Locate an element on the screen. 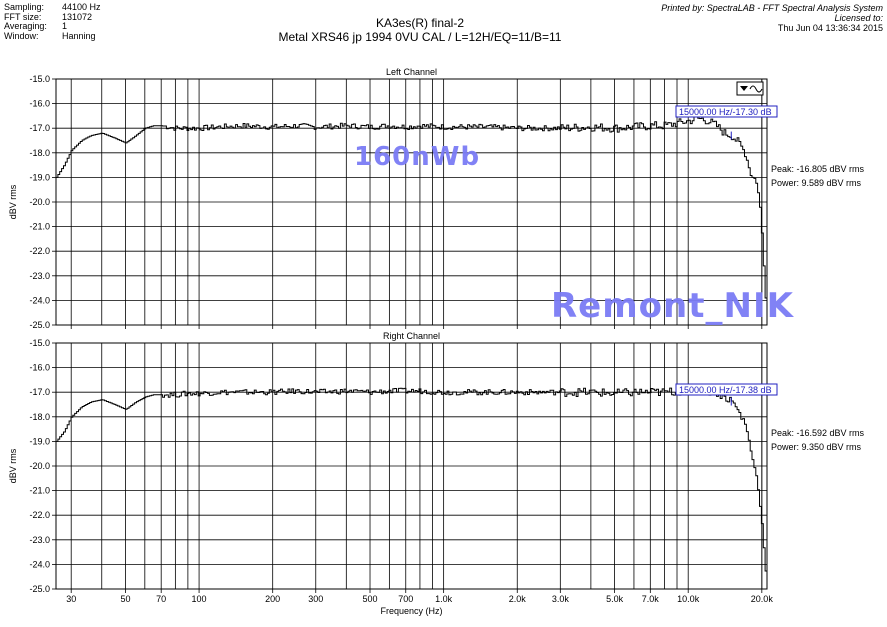 This screenshot has width=887, height=627. info-averaging: Averaging: 1 is located at coordinates (52, 26).